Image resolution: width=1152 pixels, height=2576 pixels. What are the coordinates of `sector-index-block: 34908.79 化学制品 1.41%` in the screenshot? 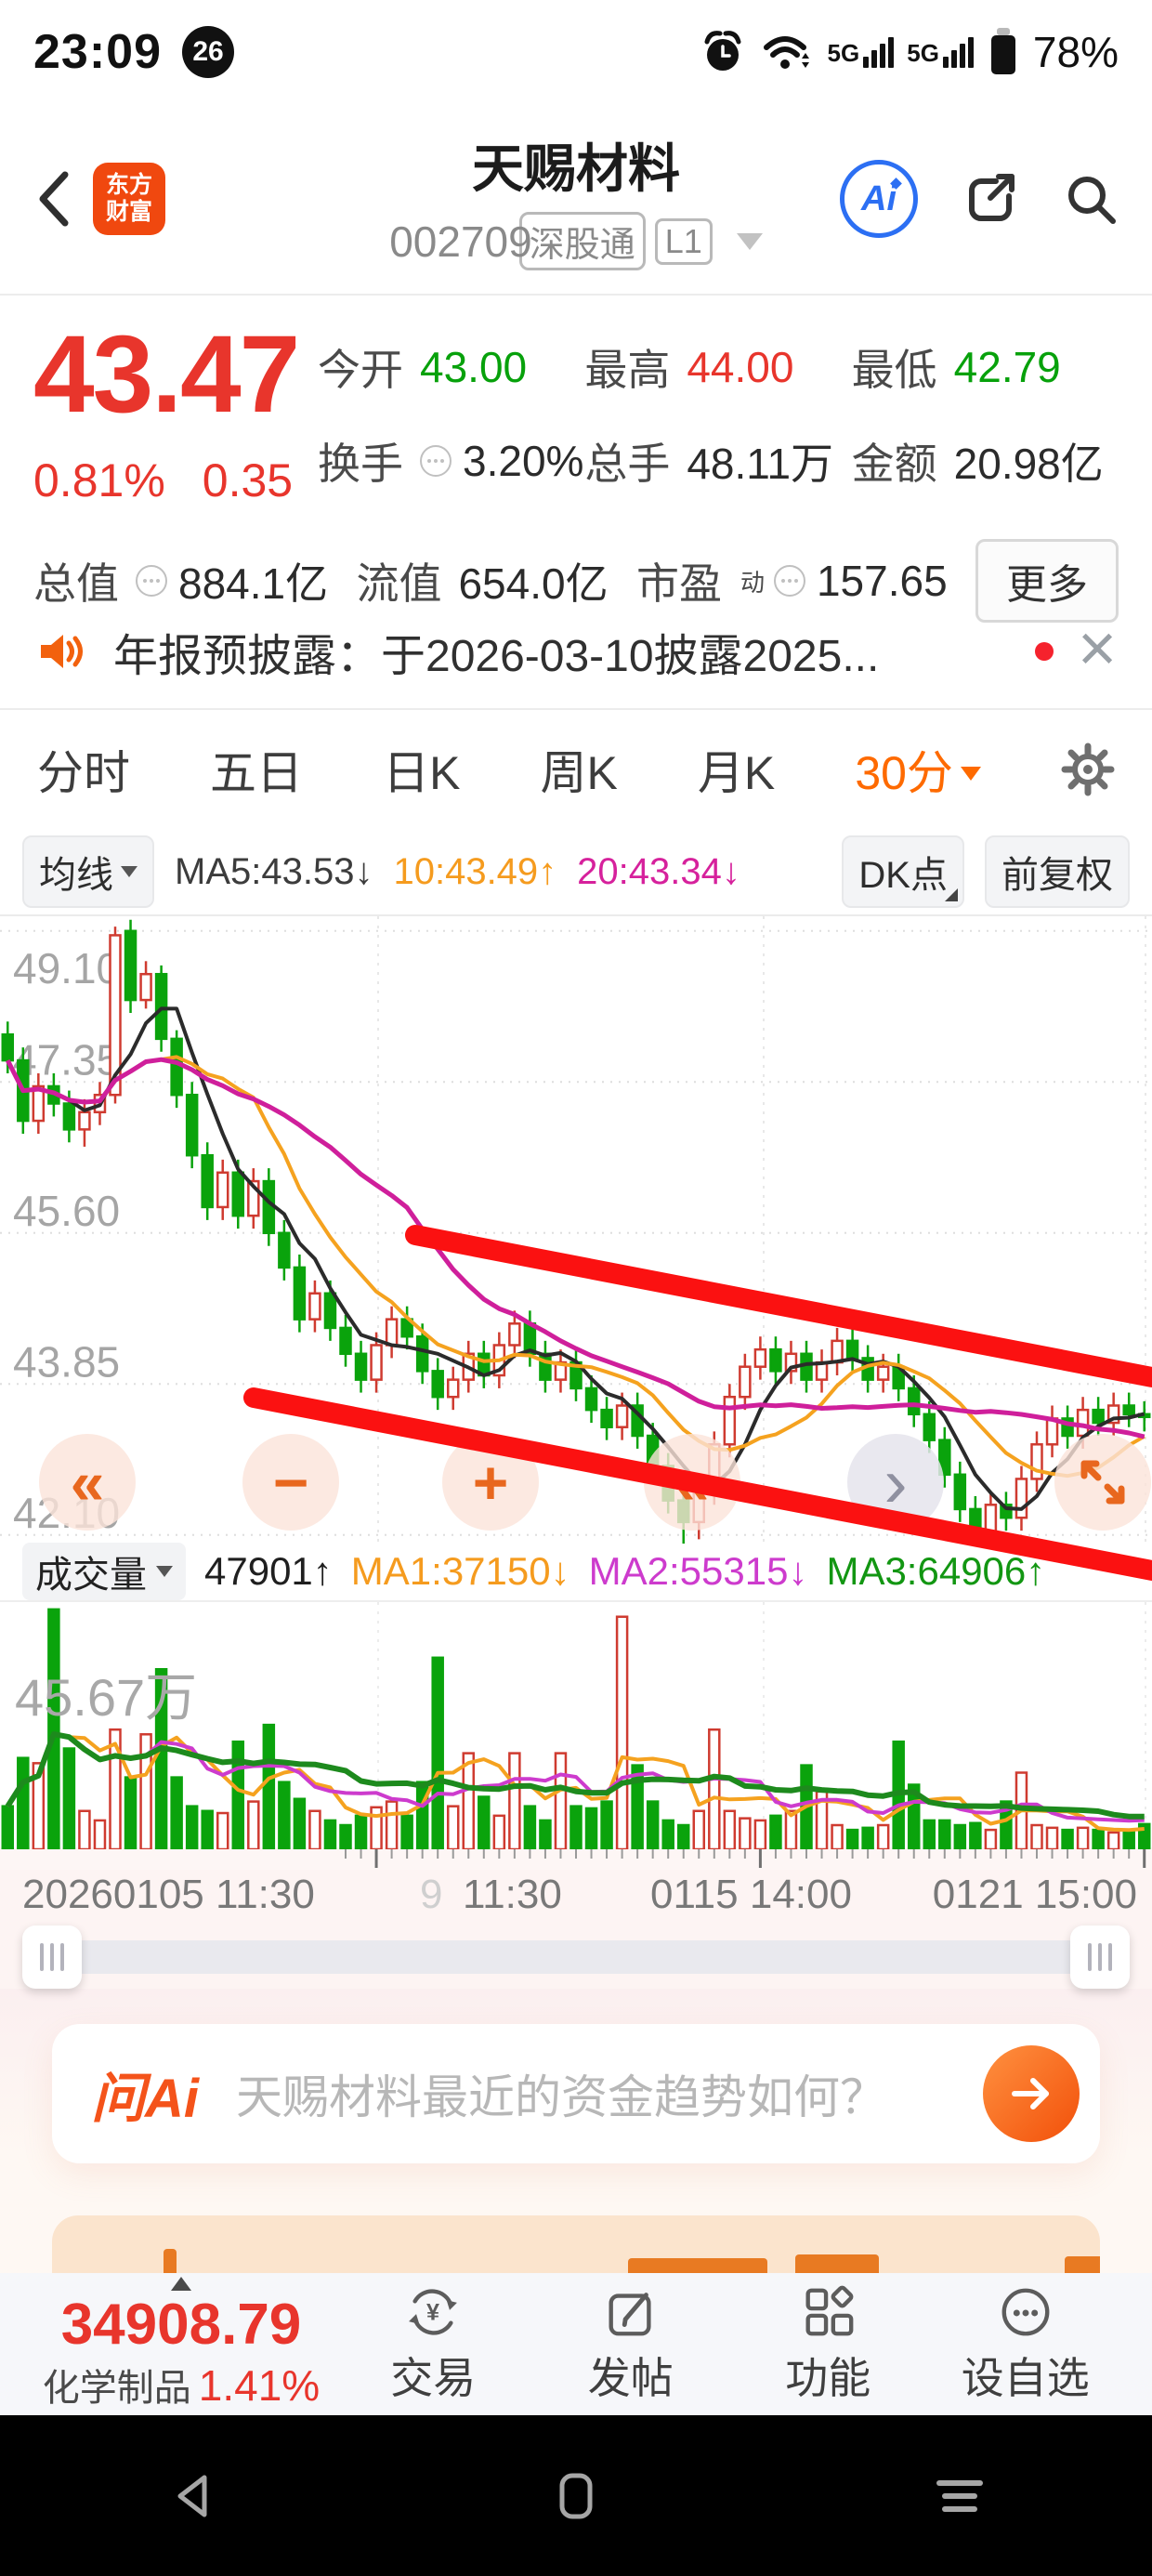 It's located at (181, 2344).